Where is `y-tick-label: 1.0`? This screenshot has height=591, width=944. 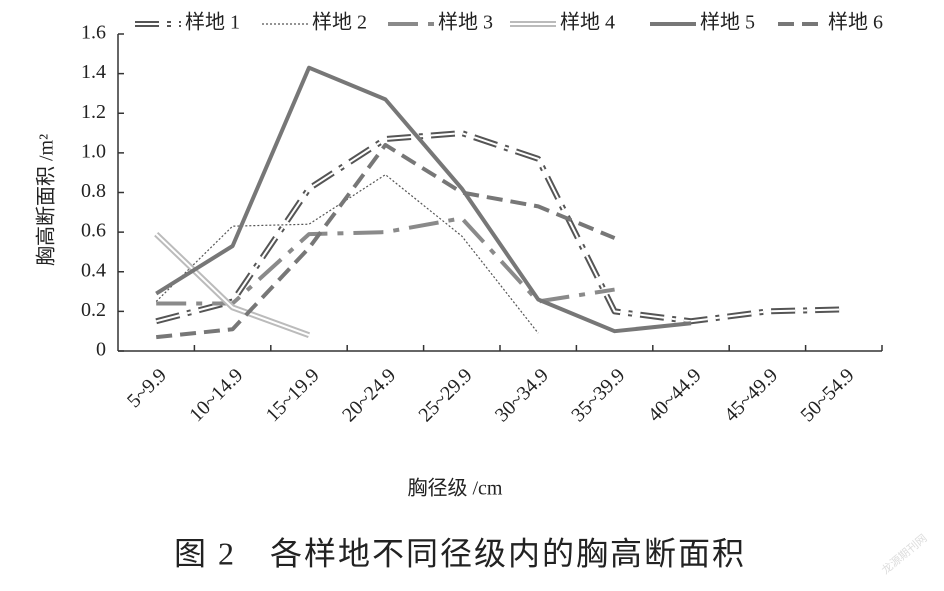
y-tick-label: 1.0 is located at coordinates (93, 151).